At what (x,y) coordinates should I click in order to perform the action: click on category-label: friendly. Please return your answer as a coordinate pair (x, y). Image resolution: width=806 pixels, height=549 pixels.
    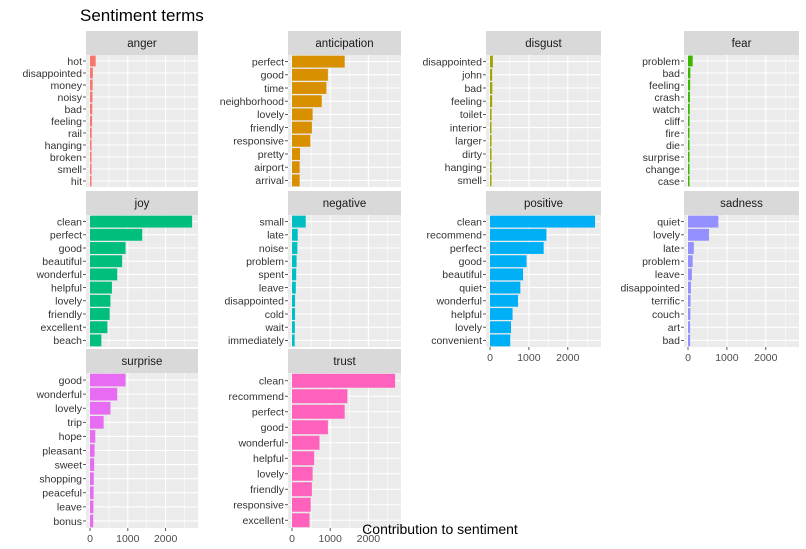
    Looking at the image, I should click on (267, 490).